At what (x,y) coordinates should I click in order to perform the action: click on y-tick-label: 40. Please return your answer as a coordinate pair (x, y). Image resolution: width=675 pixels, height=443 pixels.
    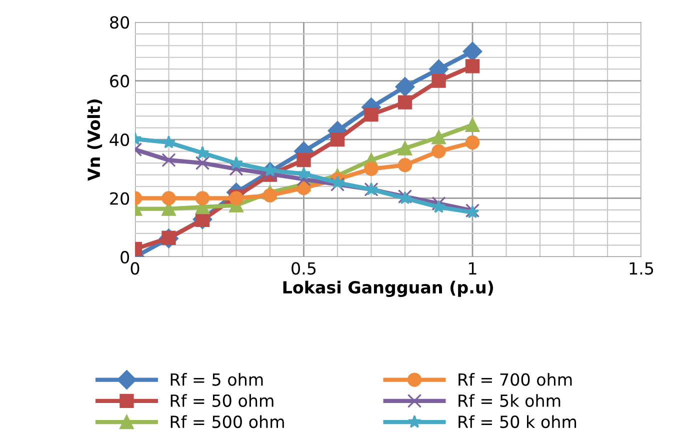
    Looking at the image, I should click on (120, 140).